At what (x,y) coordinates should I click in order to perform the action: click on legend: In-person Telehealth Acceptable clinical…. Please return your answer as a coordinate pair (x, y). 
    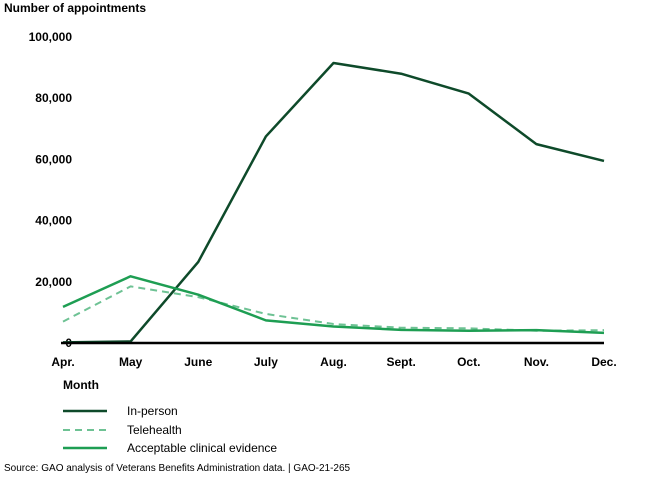
    Looking at the image, I should click on (170, 430).